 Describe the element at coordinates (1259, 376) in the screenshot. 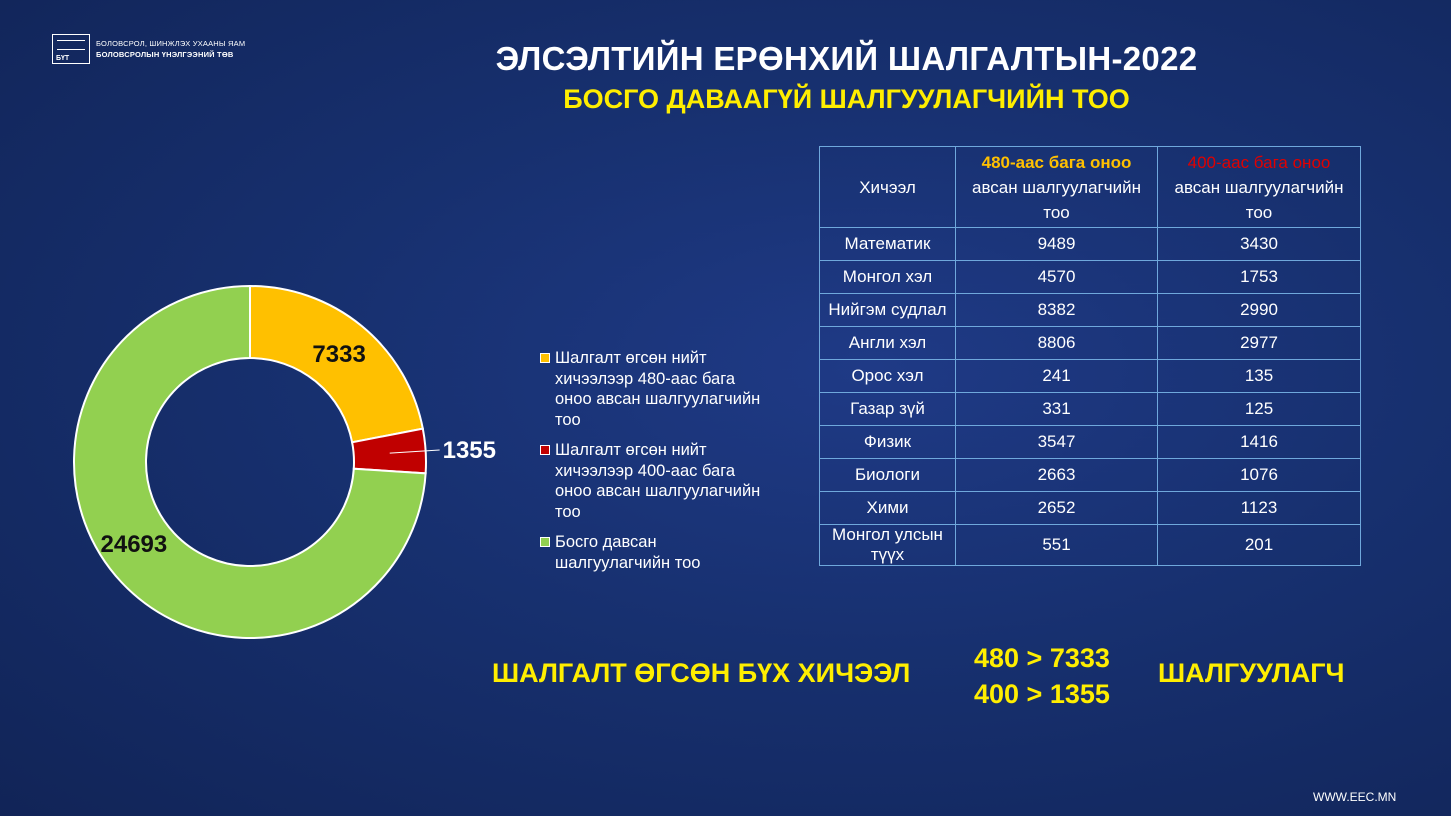

I see `cell-400: 135` at that location.